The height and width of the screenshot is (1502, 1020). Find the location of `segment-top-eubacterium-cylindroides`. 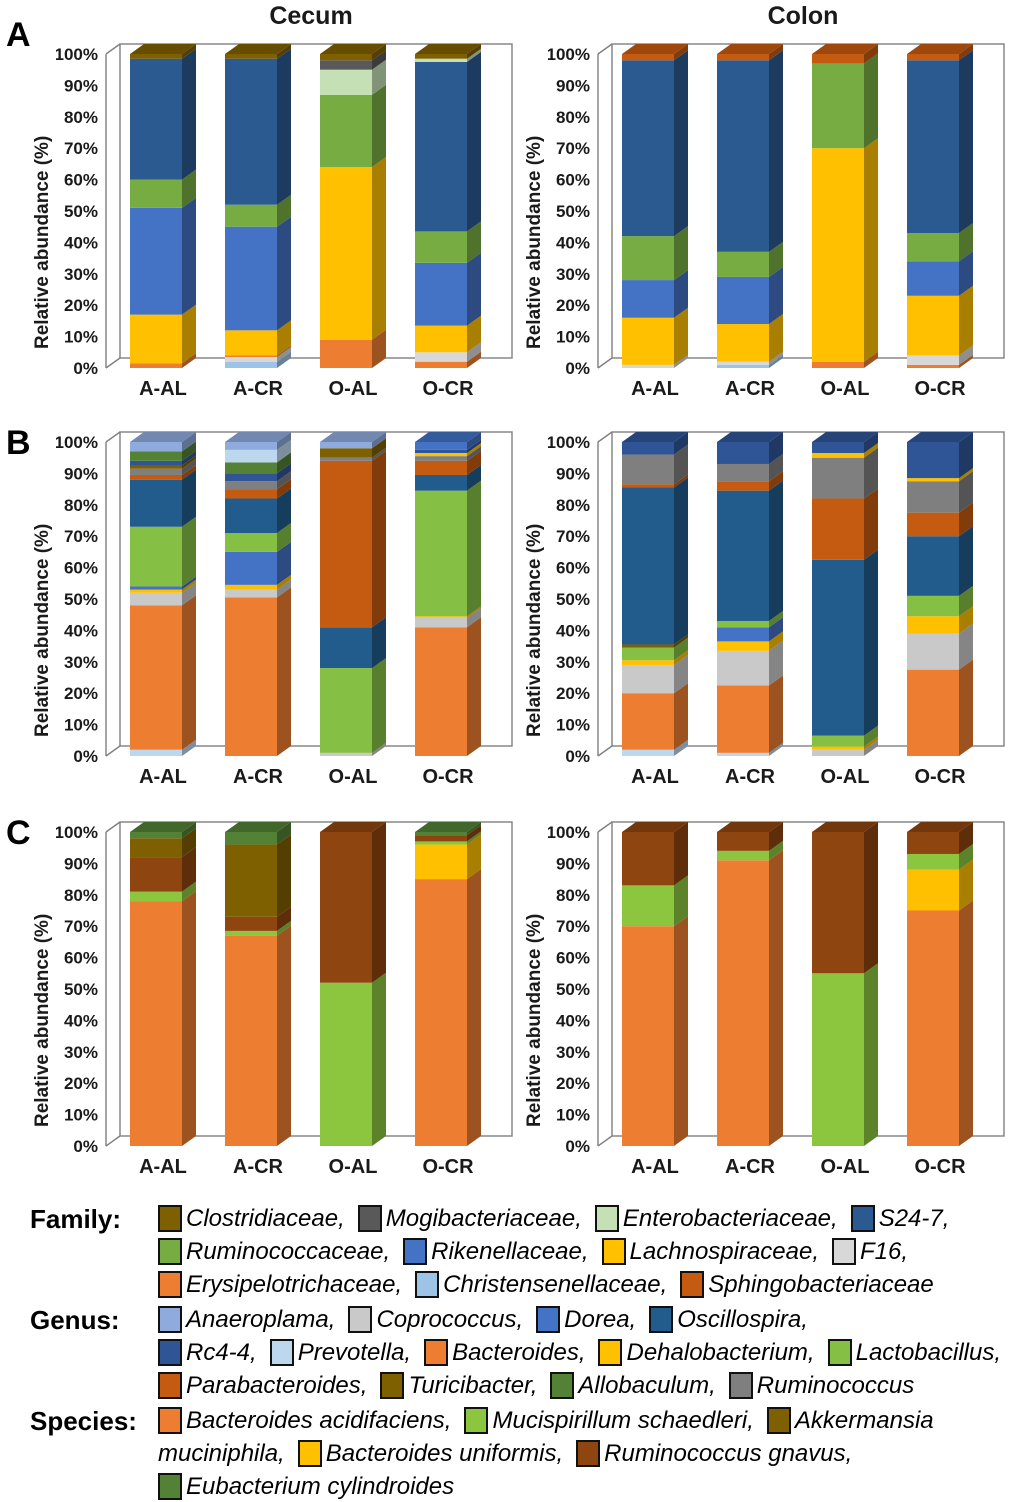

segment-top-eubacterium-cylindroides is located at coordinates (258, 827).